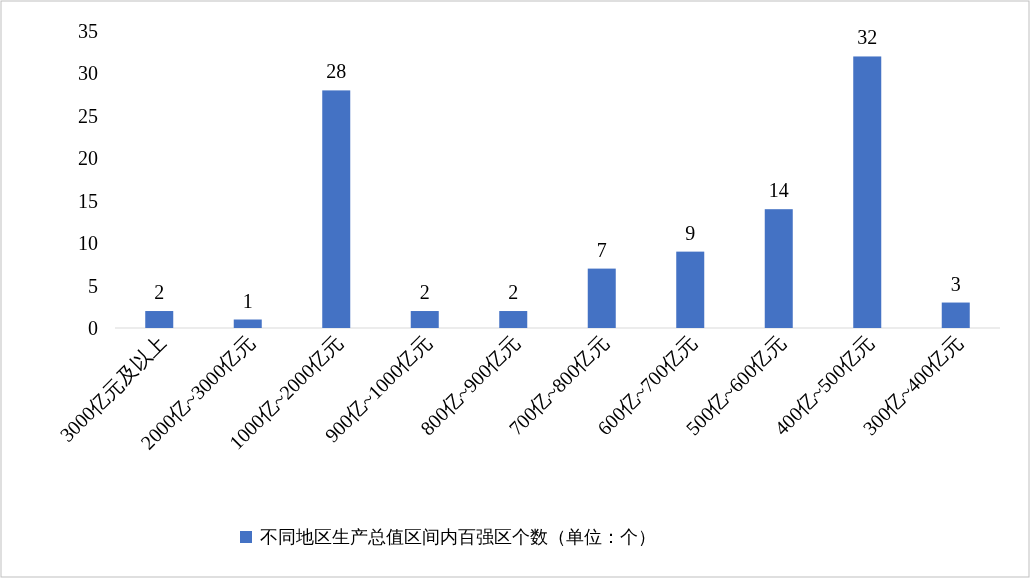  Describe the element at coordinates (458, 537) in the screenshot. I see `legend-label: 不同地区生产总值区间内百强区个数（单位：个）` at that location.